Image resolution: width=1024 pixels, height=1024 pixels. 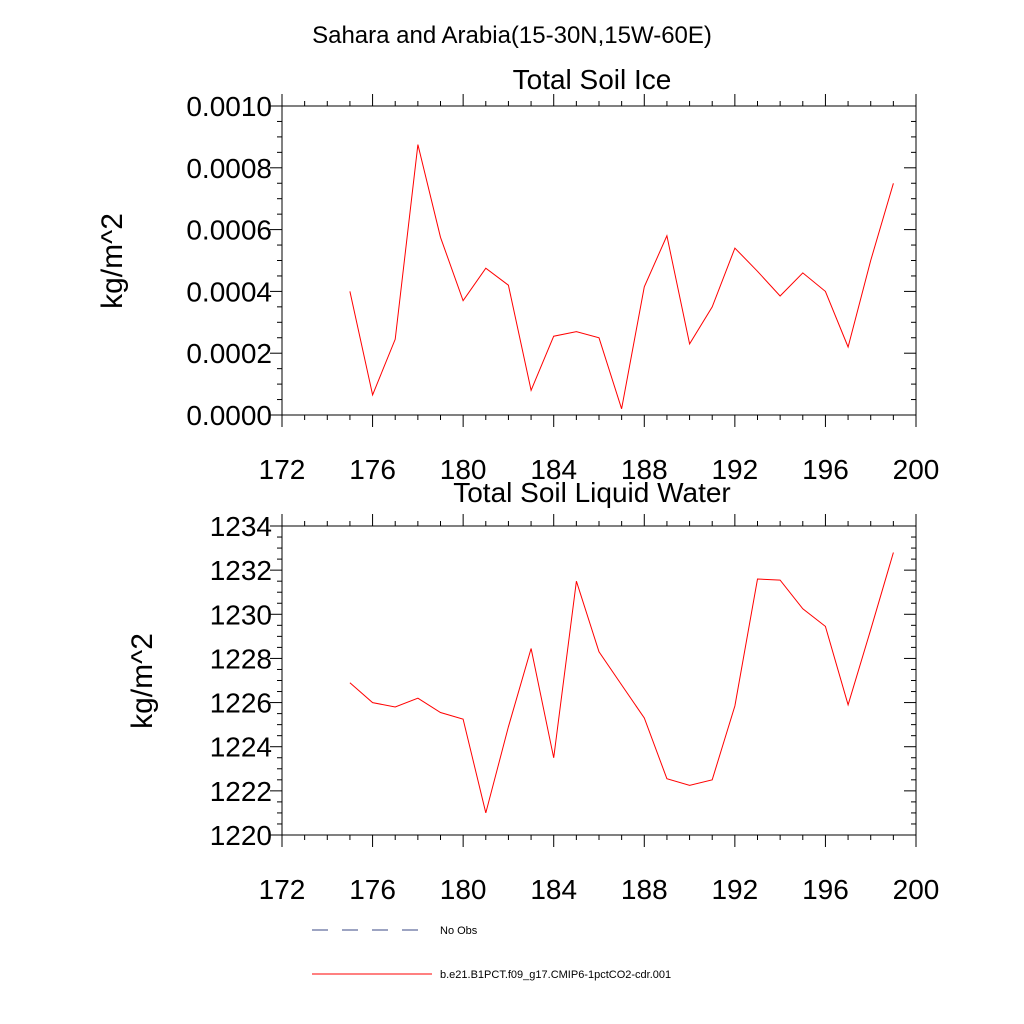 I want to click on y-tick-label: 1234, so click(x=241, y=526).